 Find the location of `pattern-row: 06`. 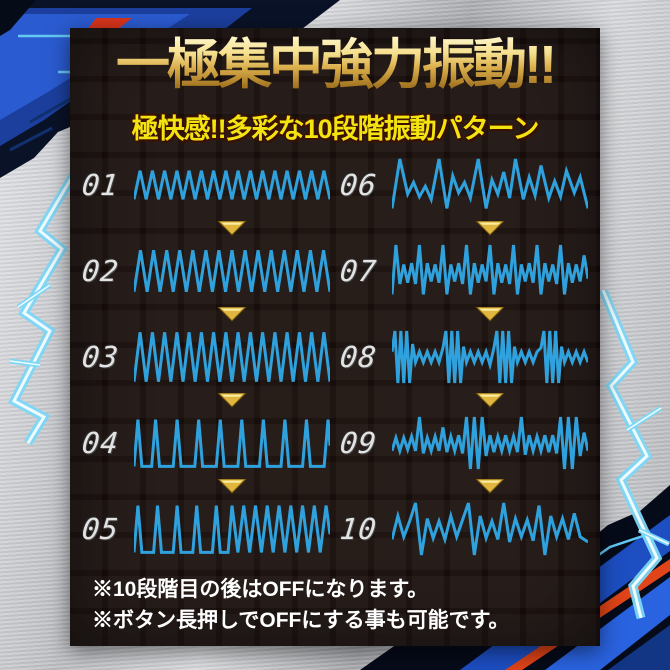

pattern-row: 06 is located at coordinates (463, 185).